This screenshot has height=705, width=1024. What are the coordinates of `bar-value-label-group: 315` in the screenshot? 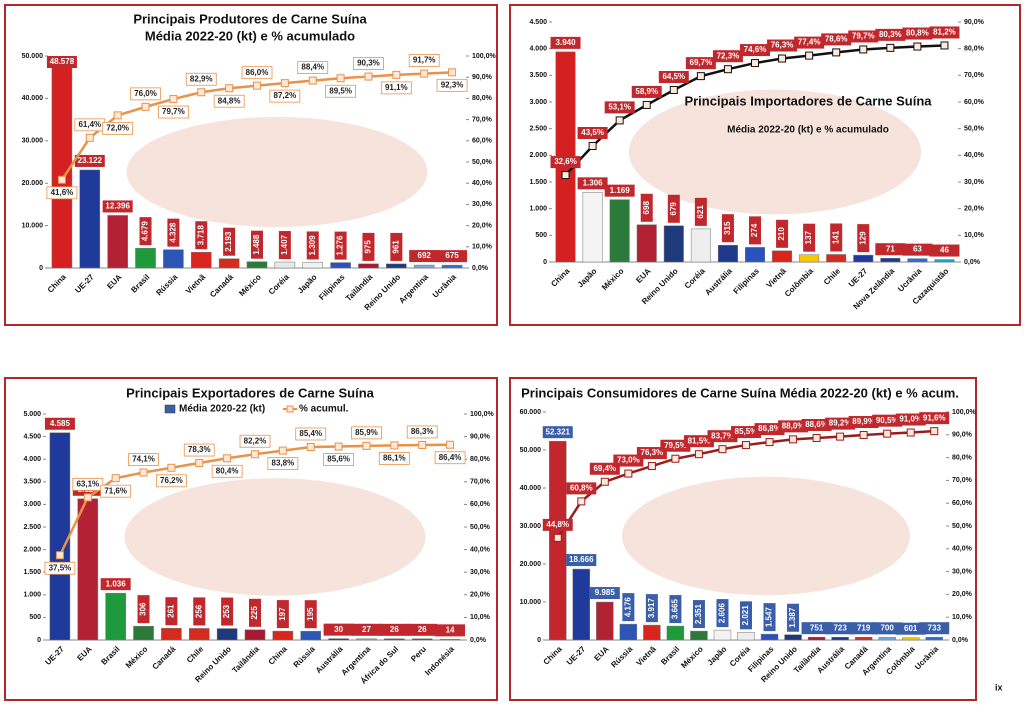 It's located at (727, 228).